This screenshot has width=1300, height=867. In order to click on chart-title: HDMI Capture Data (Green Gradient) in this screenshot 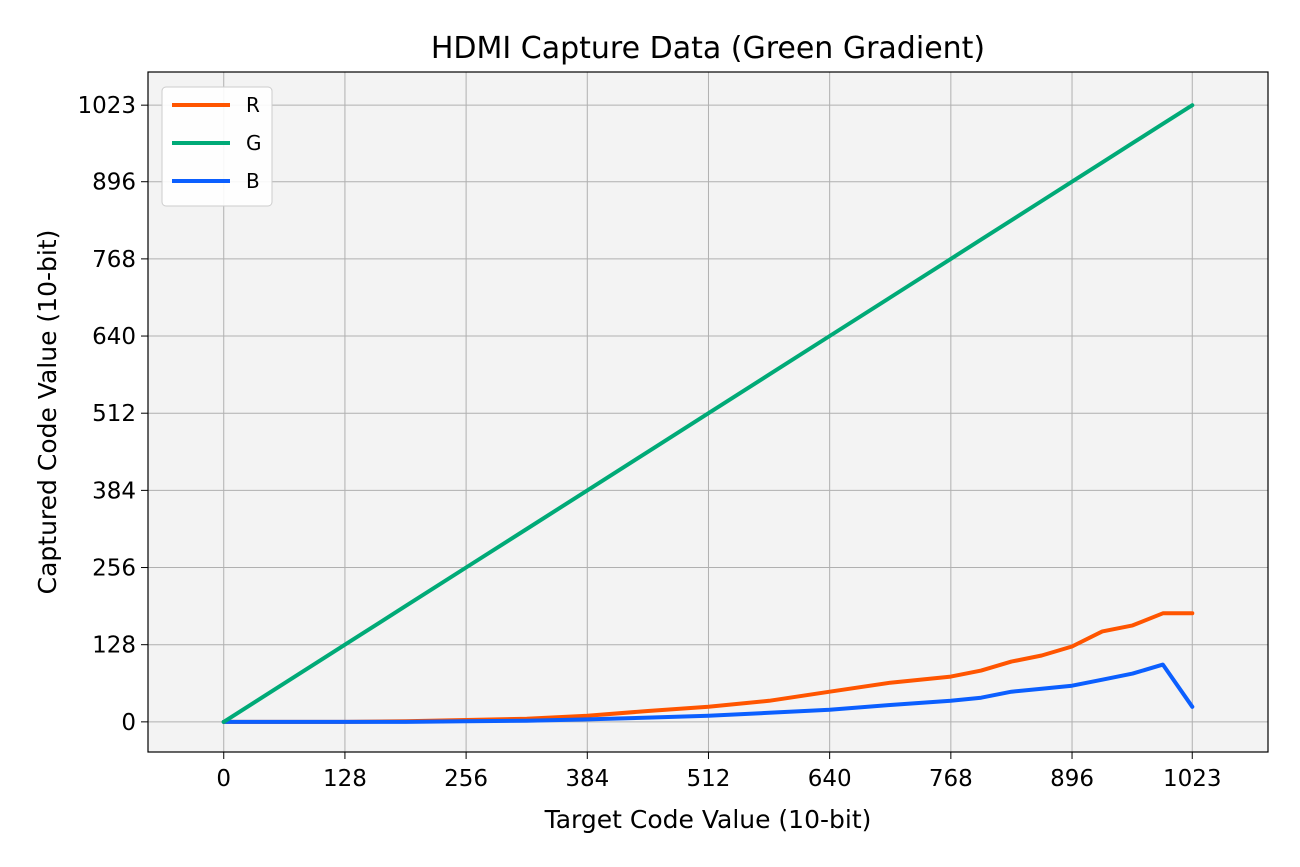, I will do `click(708, 48)`.